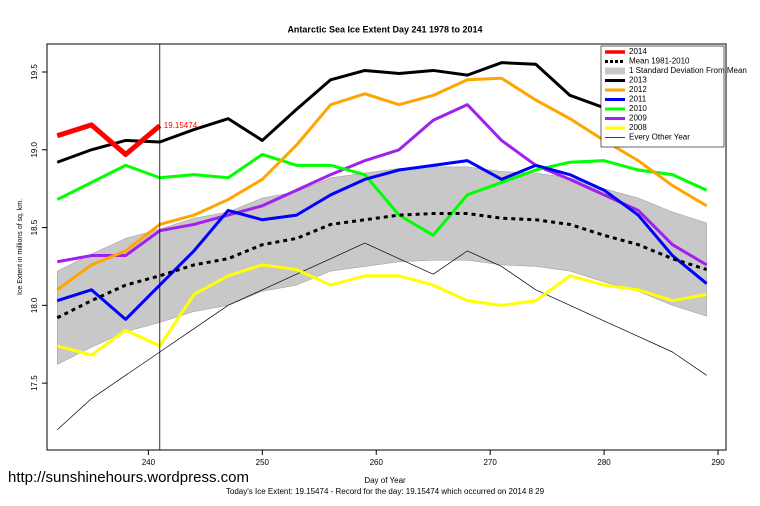 Image resolution: width=760 pixels, height=506 pixels. What do you see at coordinates (659, 137) in the screenshot?
I see `legend-label: Every Other Year` at bounding box center [659, 137].